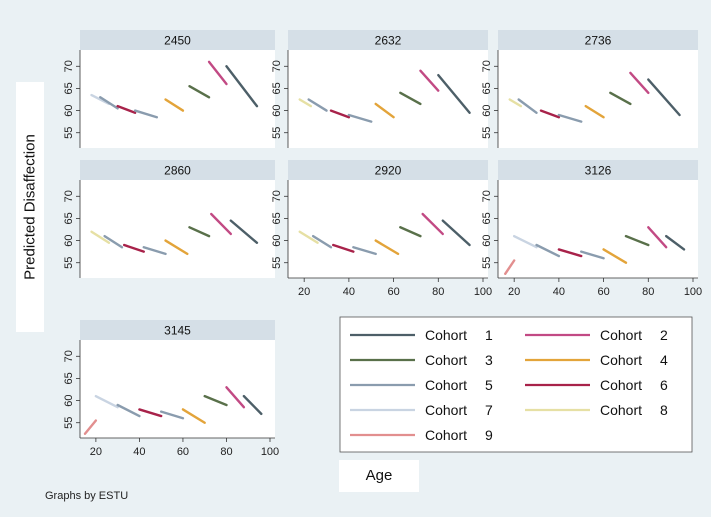  What do you see at coordinates (379, 476) in the screenshot?
I see `x-axis-title-box: Age` at bounding box center [379, 476].